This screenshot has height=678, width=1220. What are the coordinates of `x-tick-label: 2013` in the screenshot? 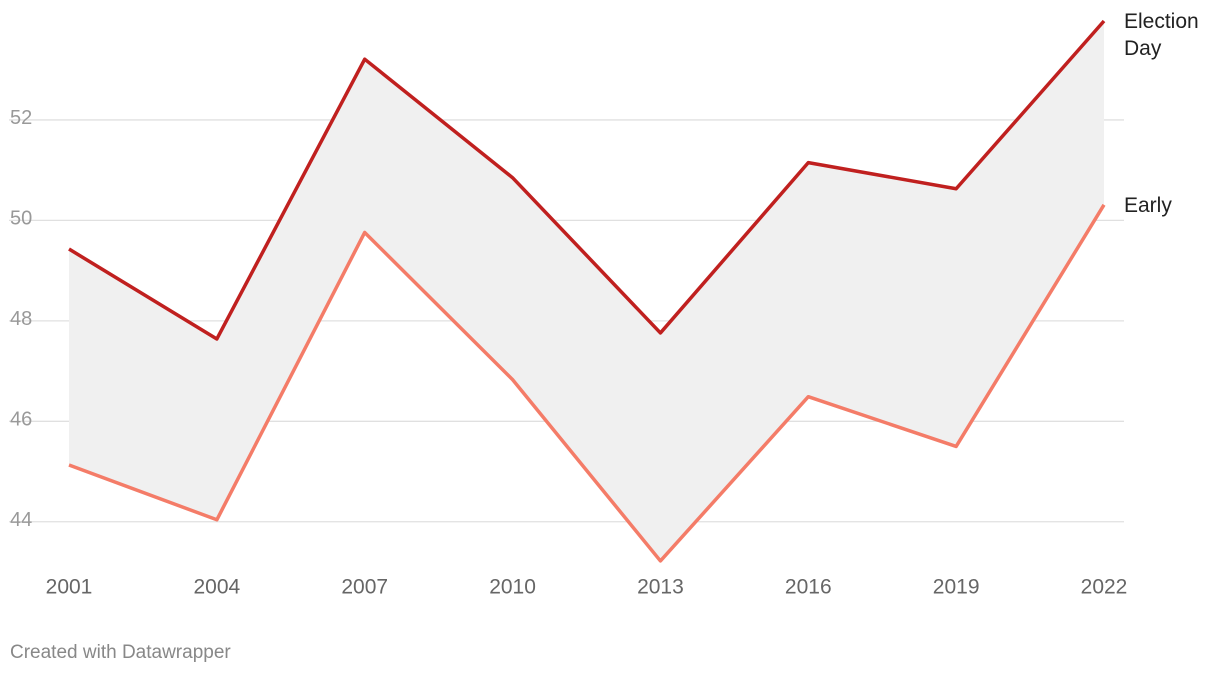 It's located at (660, 587).